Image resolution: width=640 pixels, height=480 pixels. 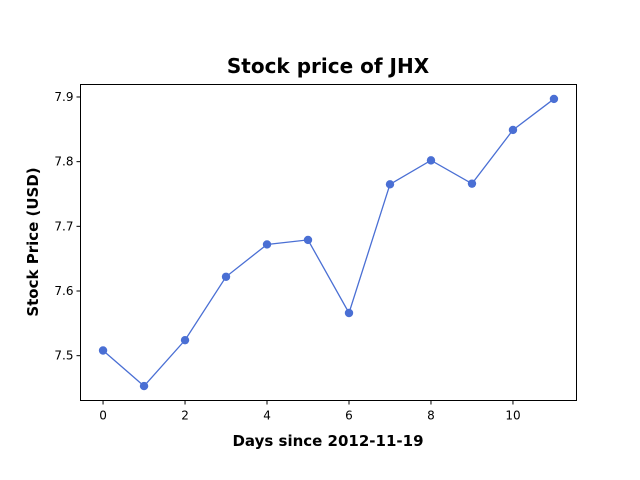 I want to click on y-tick-label: 7.7, so click(x=63, y=226).